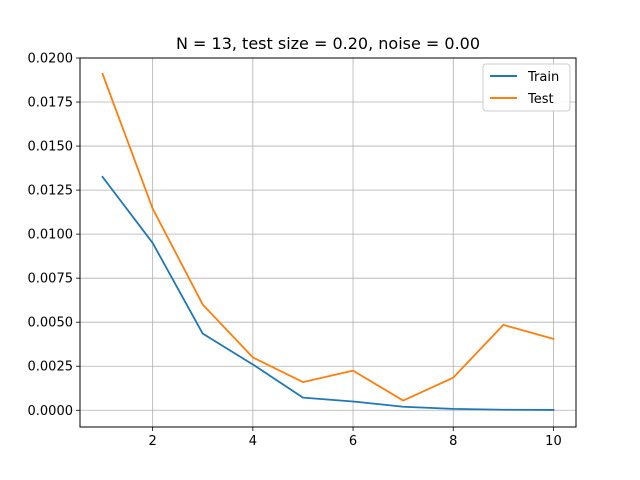 The width and height of the screenshot is (640, 480). Describe the element at coordinates (526, 87) in the screenshot. I see `legend: Train Test` at that location.